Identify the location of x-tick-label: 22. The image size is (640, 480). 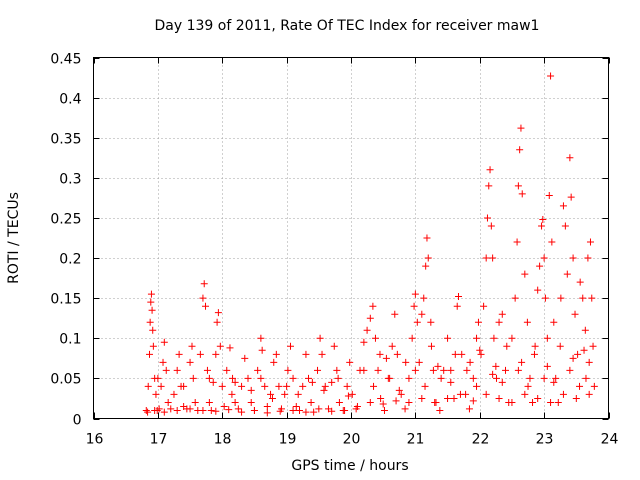
(481, 440).